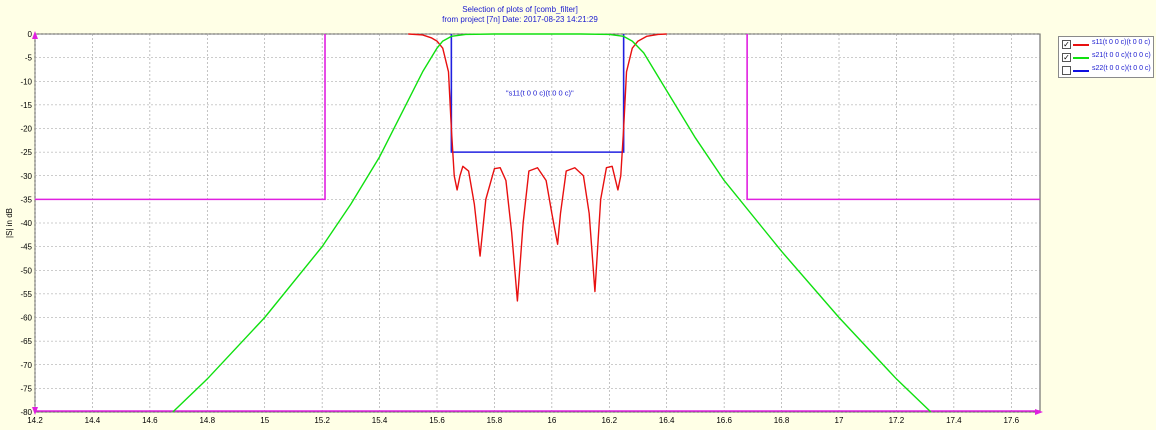 The width and height of the screenshot is (1156, 430). What do you see at coordinates (207, 420) in the screenshot?
I see `x-tick-label: 14.8` at bounding box center [207, 420].